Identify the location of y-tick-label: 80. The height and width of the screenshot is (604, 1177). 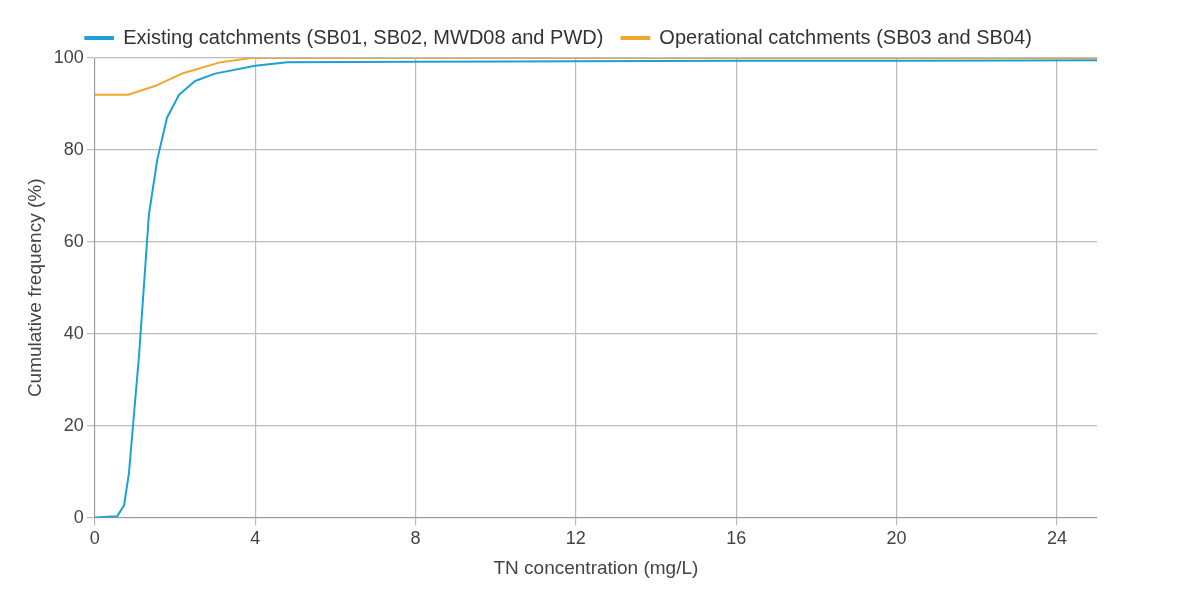
(73, 148).